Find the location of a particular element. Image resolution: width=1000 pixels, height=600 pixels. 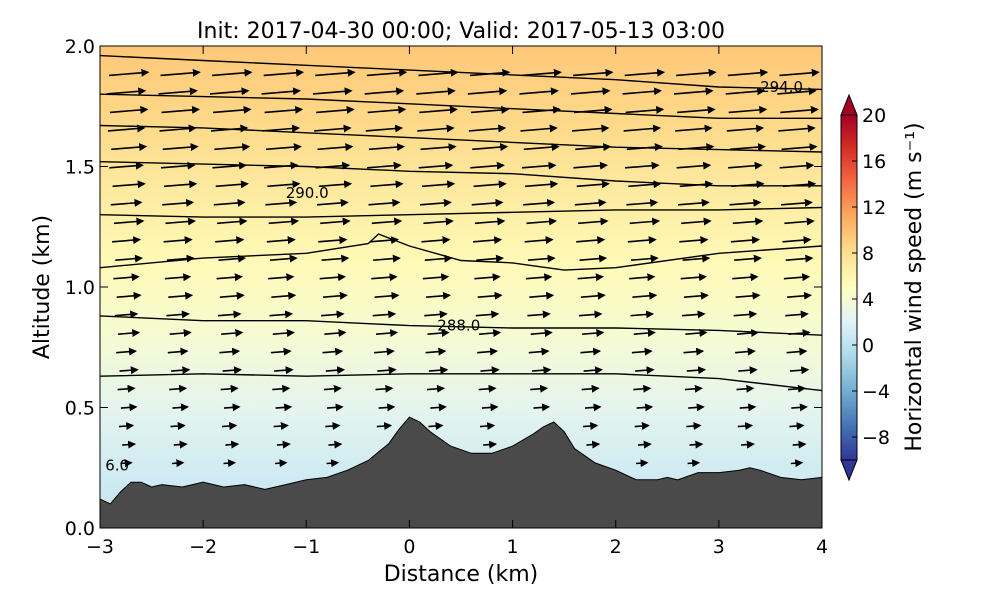

colorbar-tick-label: −8 is located at coordinates (876, 438).